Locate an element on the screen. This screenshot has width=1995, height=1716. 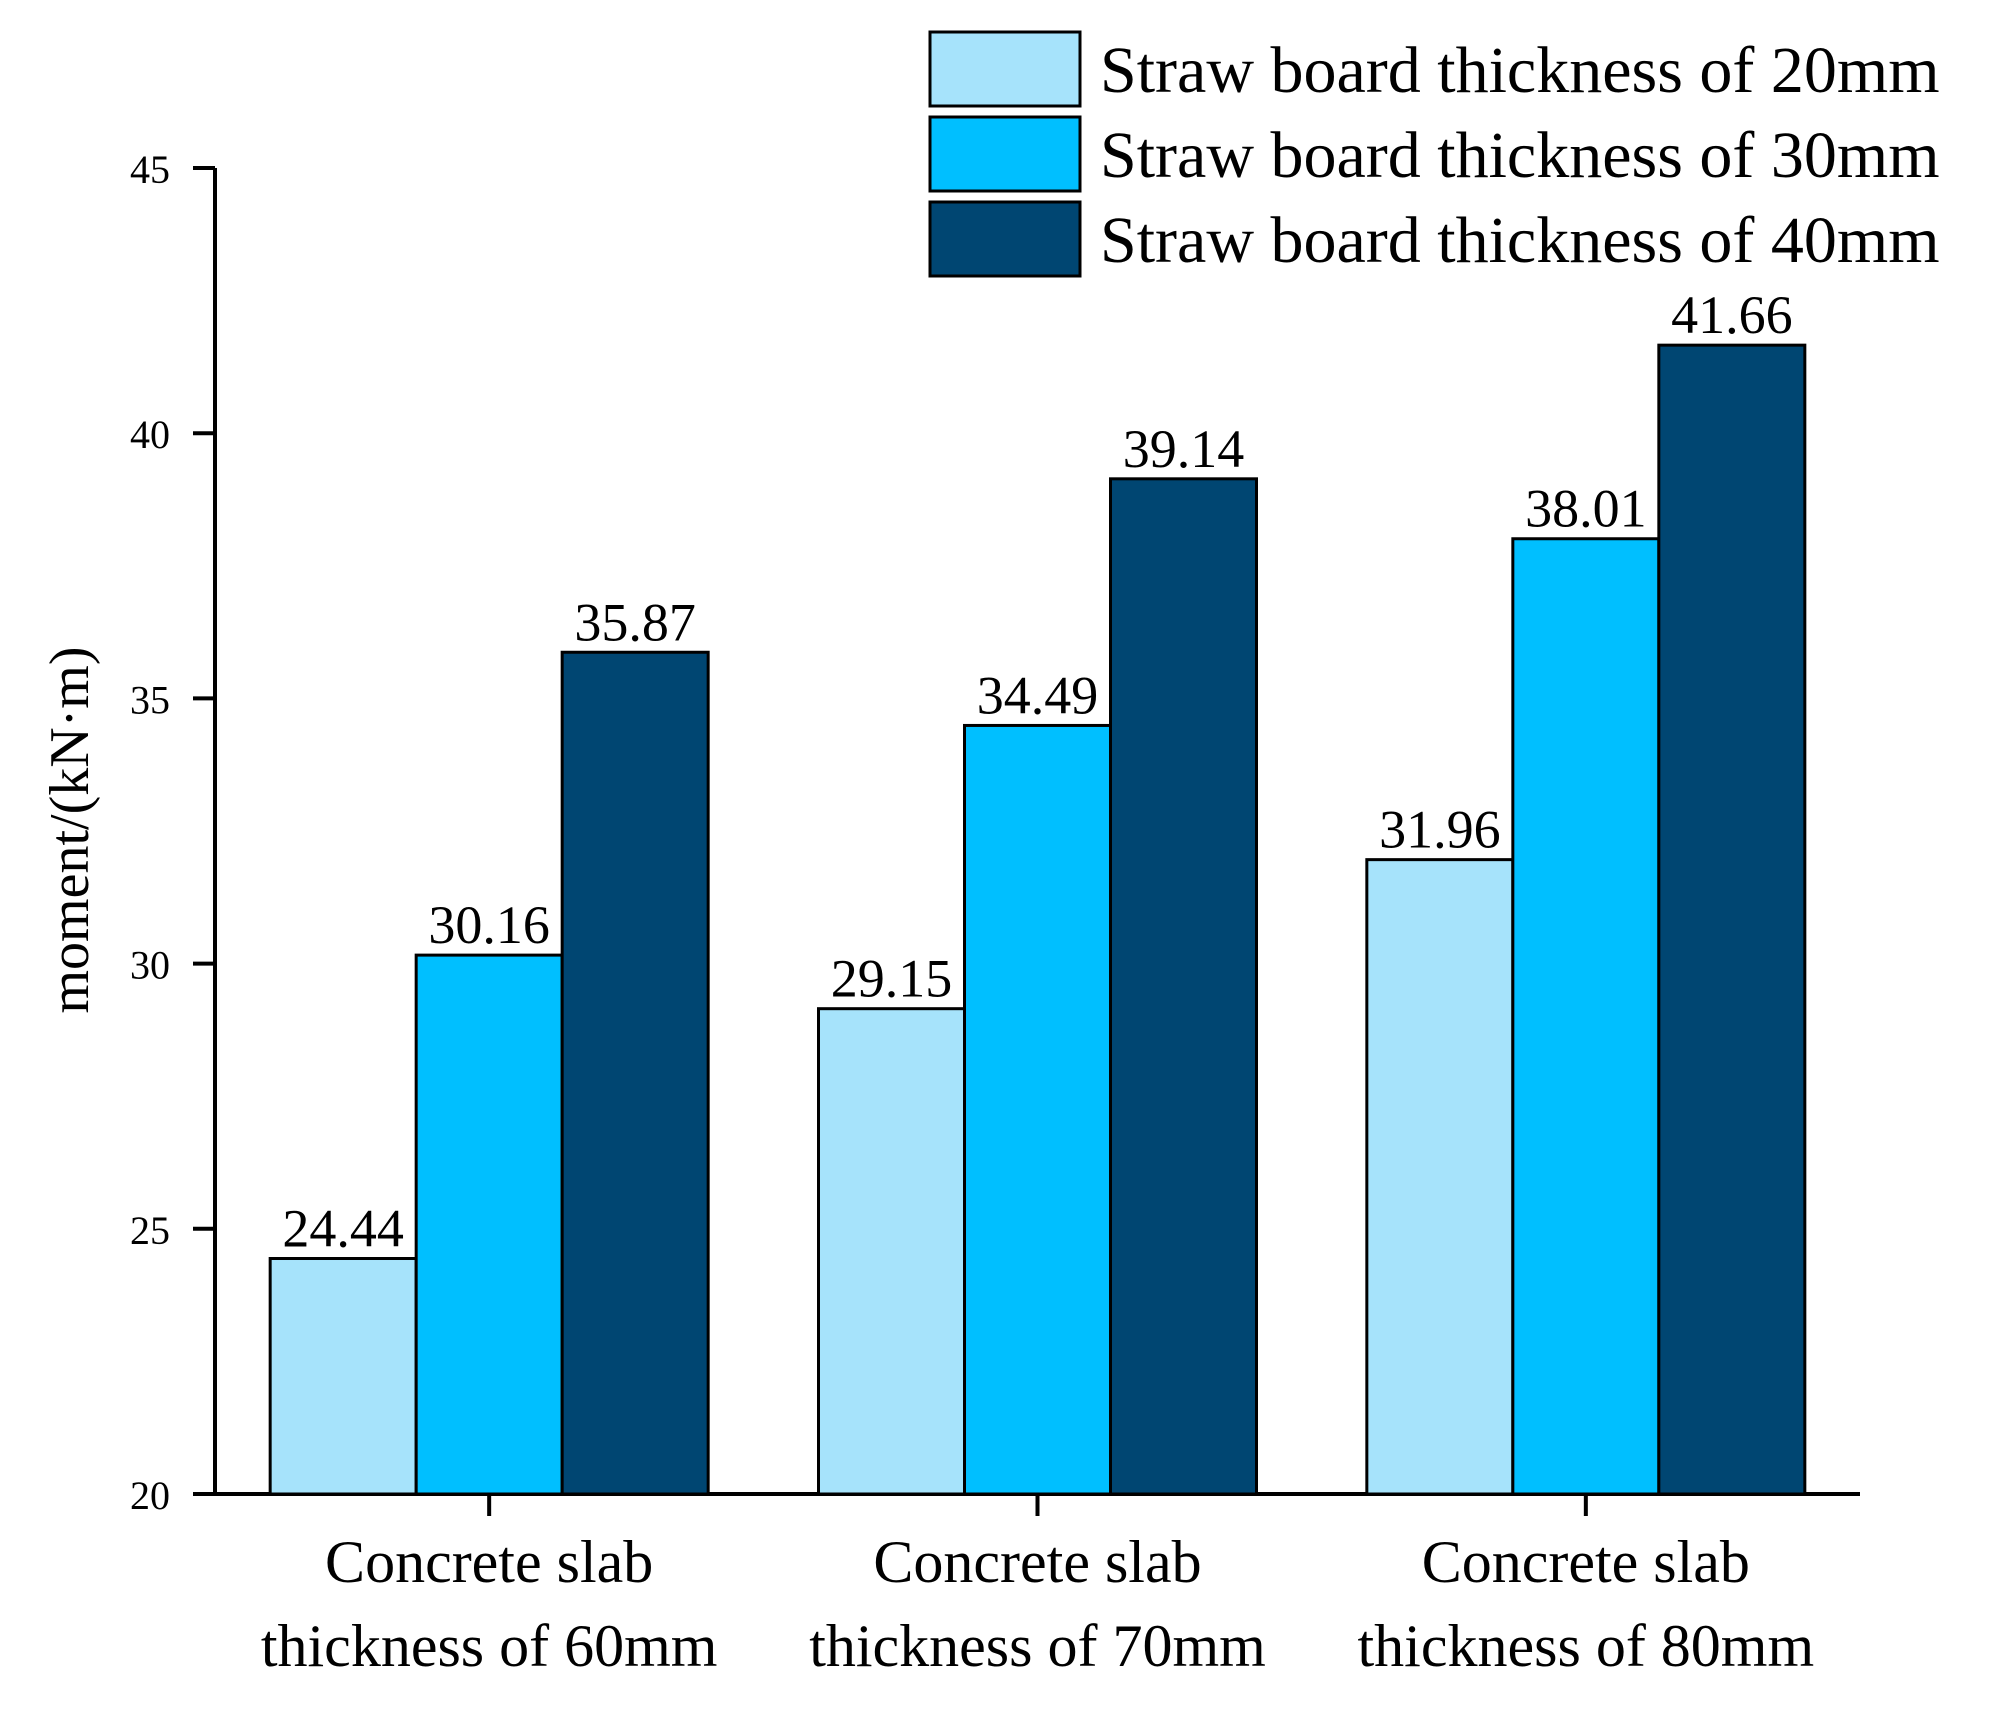
y-tick-label: 45 is located at coordinates (150, 169).